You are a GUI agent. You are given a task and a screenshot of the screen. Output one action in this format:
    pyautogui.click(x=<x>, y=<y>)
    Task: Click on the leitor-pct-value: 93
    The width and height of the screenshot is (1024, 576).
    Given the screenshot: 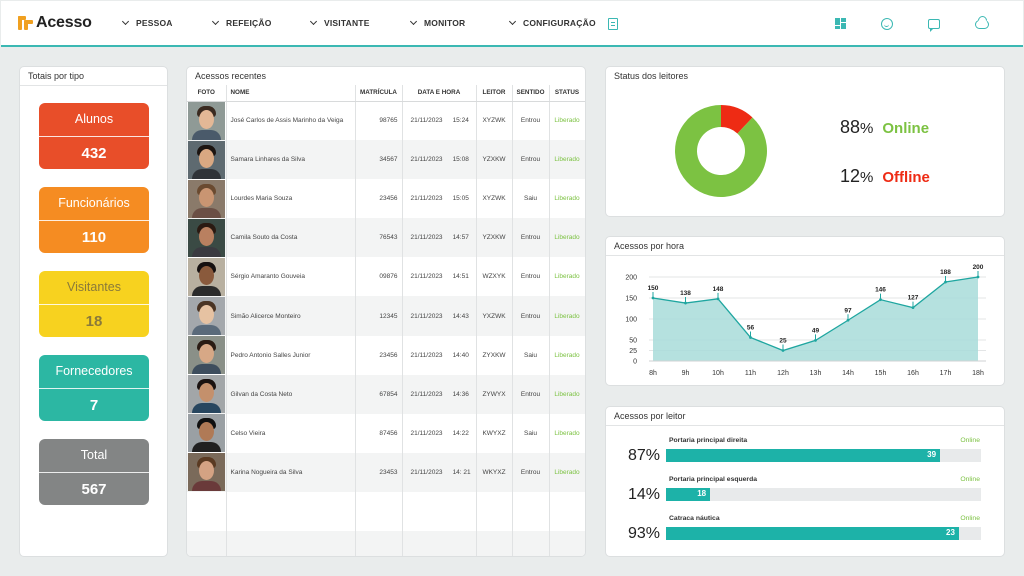 What is the action you would take?
    pyautogui.click(x=637, y=533)
    